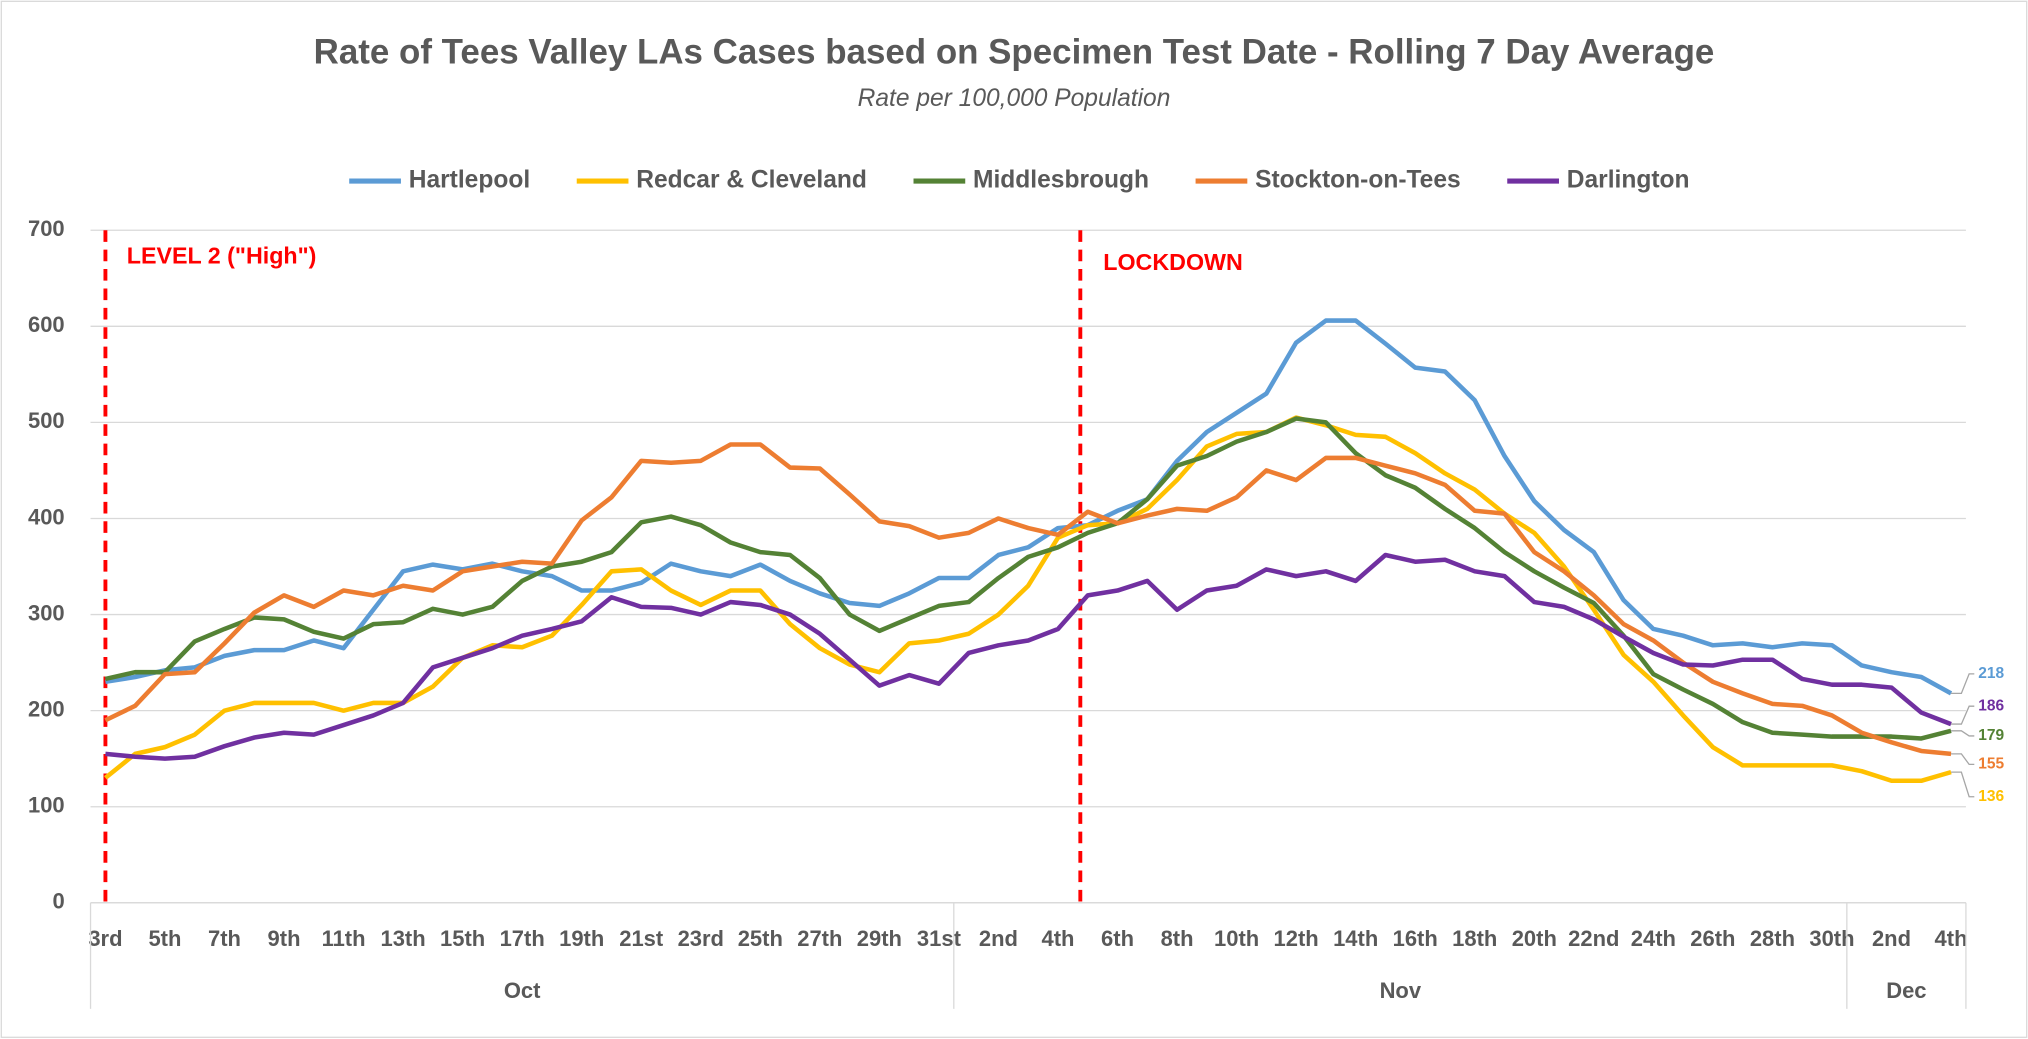 This screenshot has height=1039, width=2028. Describe the element at coordinates (522, 990) in the screenshot. I see `x-group-label: Oct` at that location.